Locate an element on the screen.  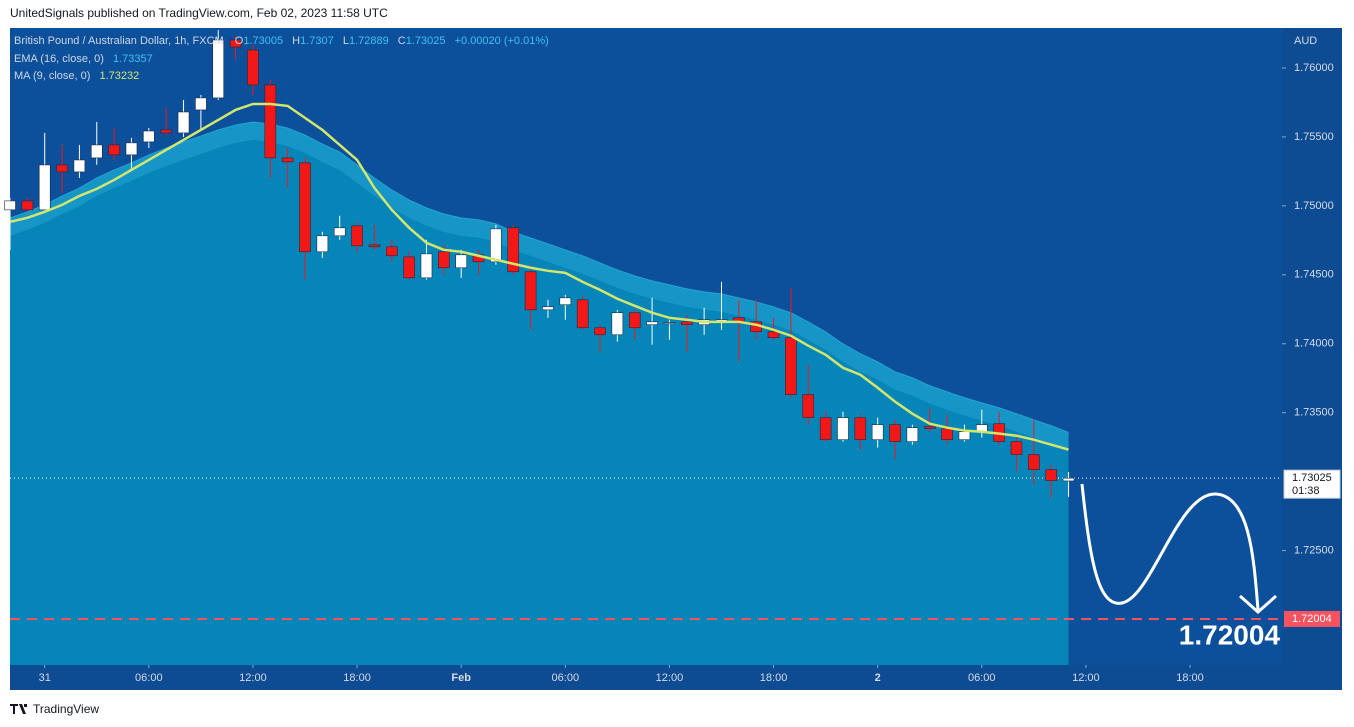
currency-label: AUD is located at coordinates (1305, 41).